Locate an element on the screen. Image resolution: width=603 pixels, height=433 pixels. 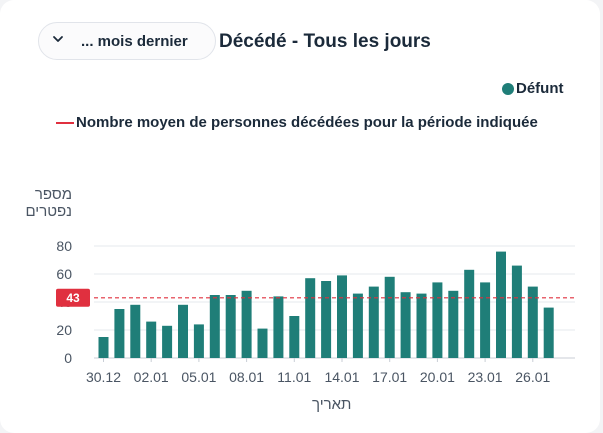
y-tick-label: 0 is located at coordinates (68, 358).